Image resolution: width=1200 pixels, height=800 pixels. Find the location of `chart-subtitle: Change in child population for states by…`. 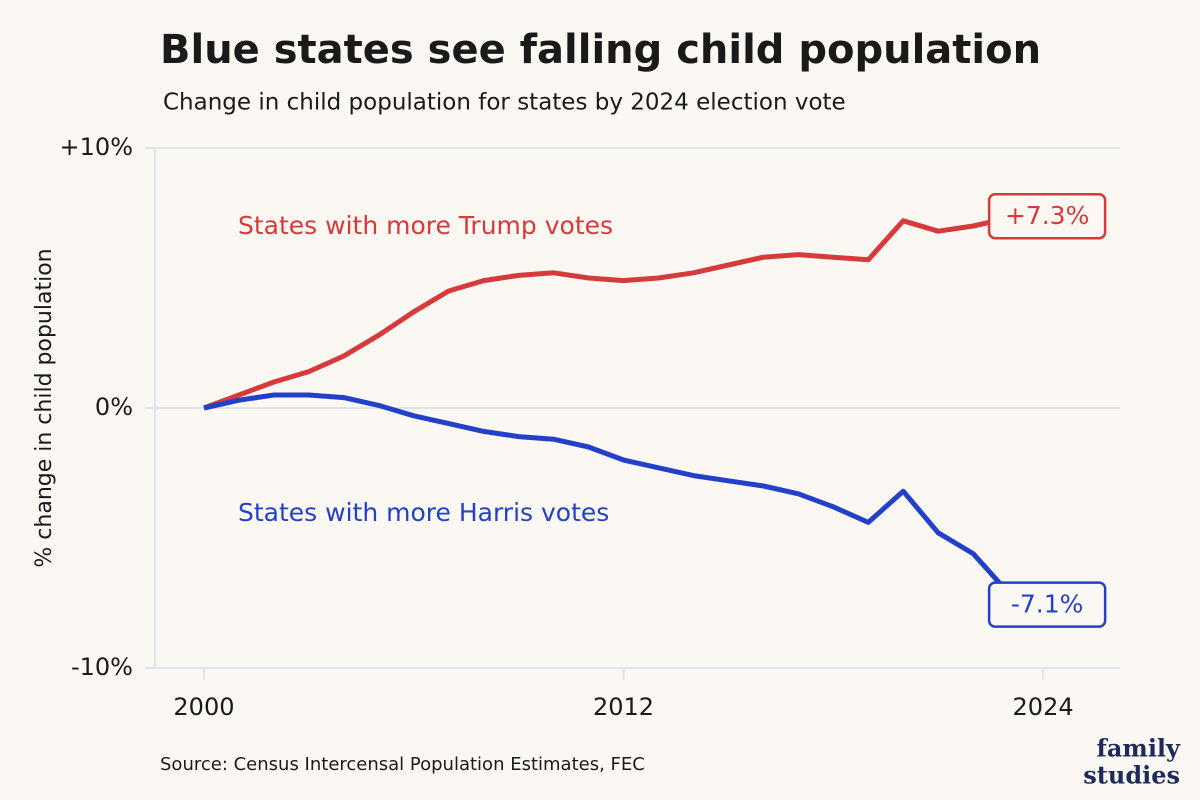

chart-subtitle: Change in child population for states by… is located at coordinates (504, 103).